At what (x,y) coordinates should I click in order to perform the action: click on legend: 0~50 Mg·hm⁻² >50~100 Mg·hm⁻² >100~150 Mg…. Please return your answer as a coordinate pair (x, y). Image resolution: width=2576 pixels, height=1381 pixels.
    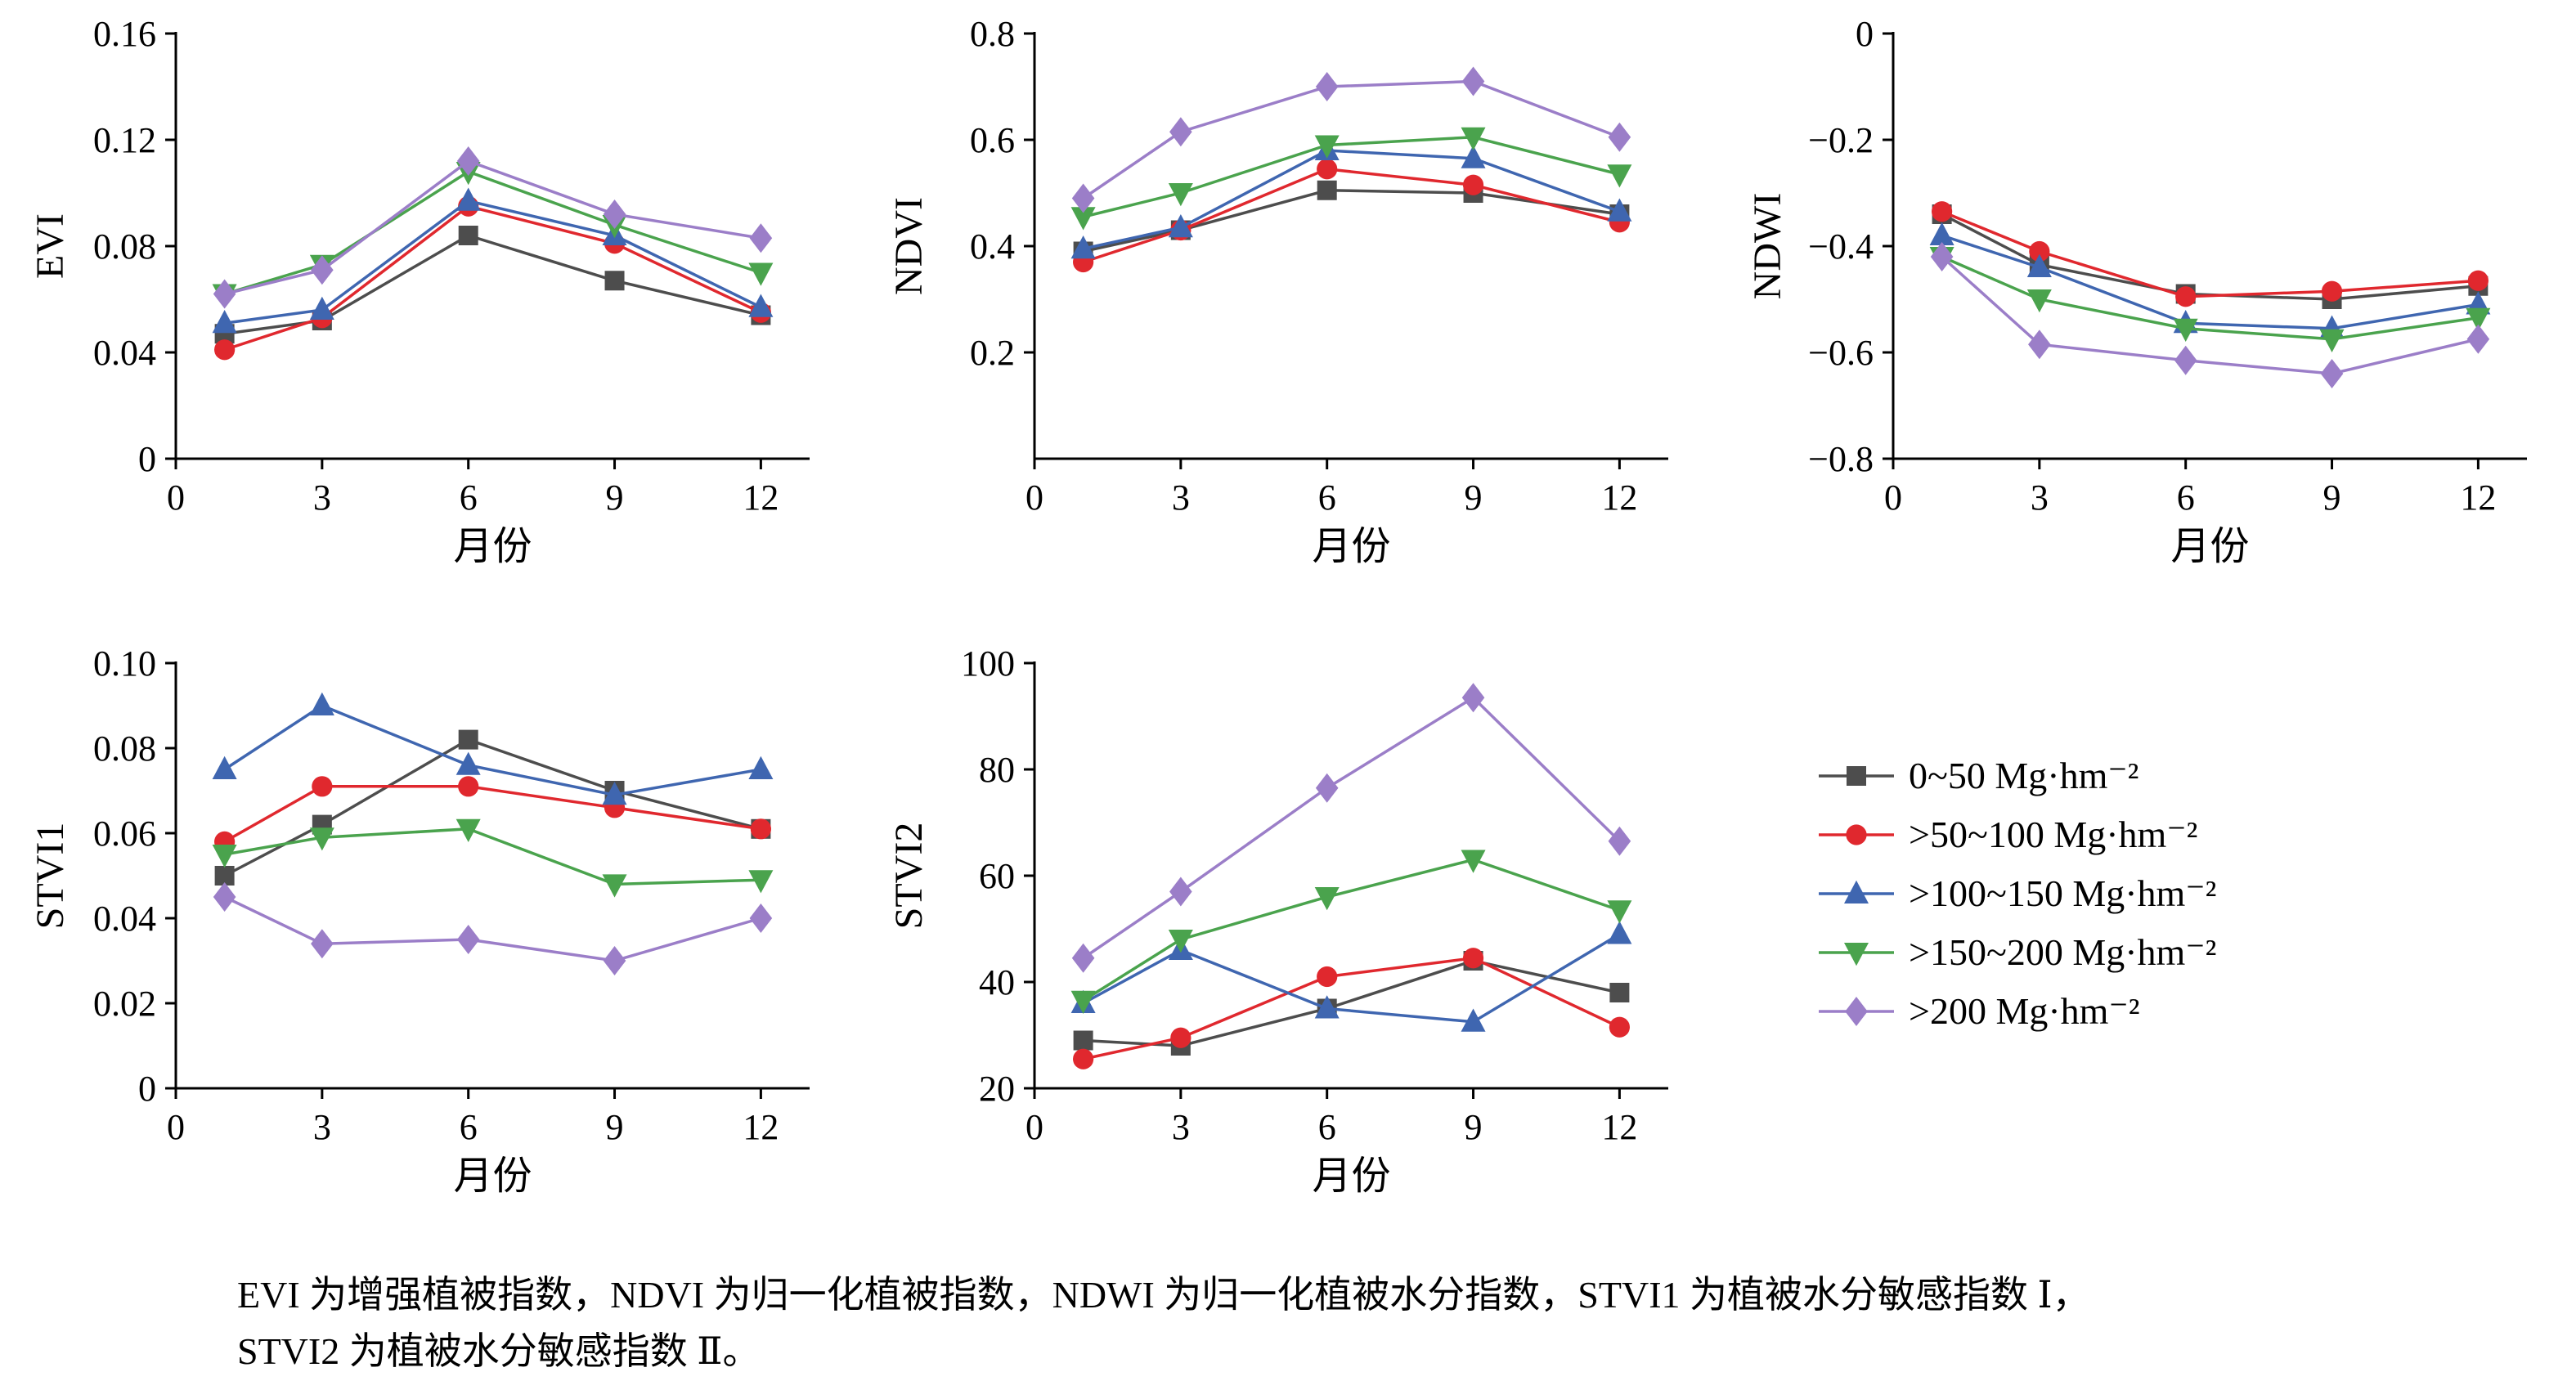
    Looking at the image, I should click on (2015, 893).